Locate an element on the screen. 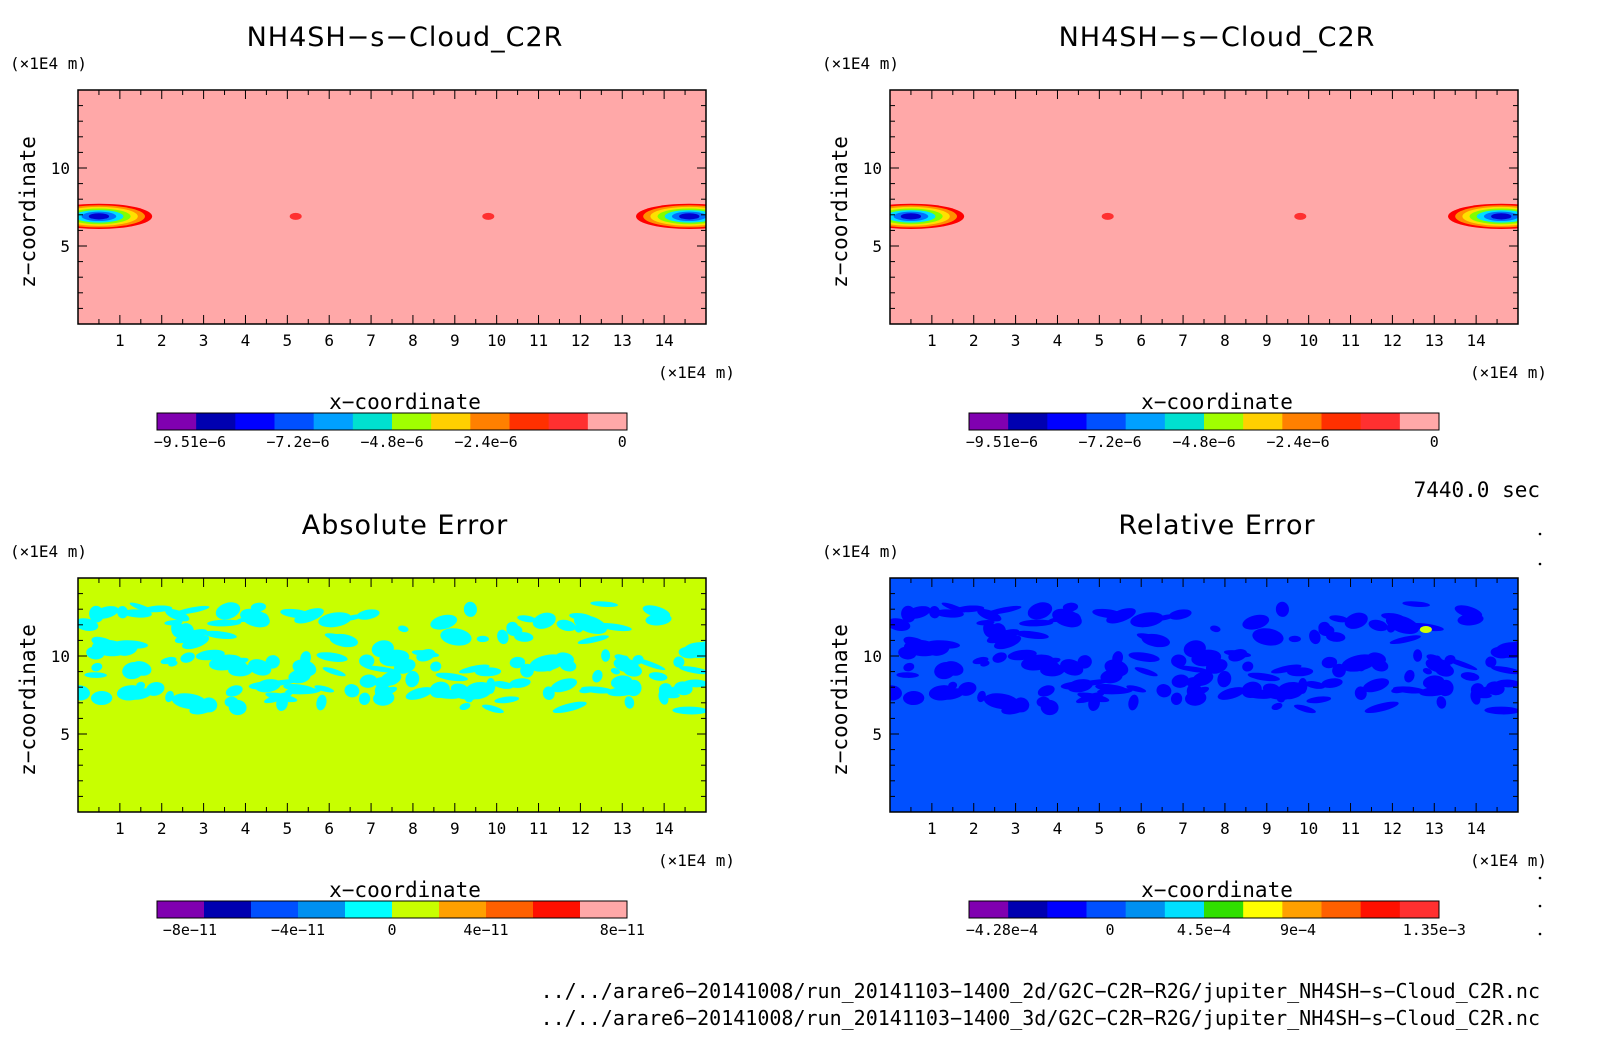 This screenshot has height=1054, width=1604. margin-dots is located at coordinates (1540, 734).